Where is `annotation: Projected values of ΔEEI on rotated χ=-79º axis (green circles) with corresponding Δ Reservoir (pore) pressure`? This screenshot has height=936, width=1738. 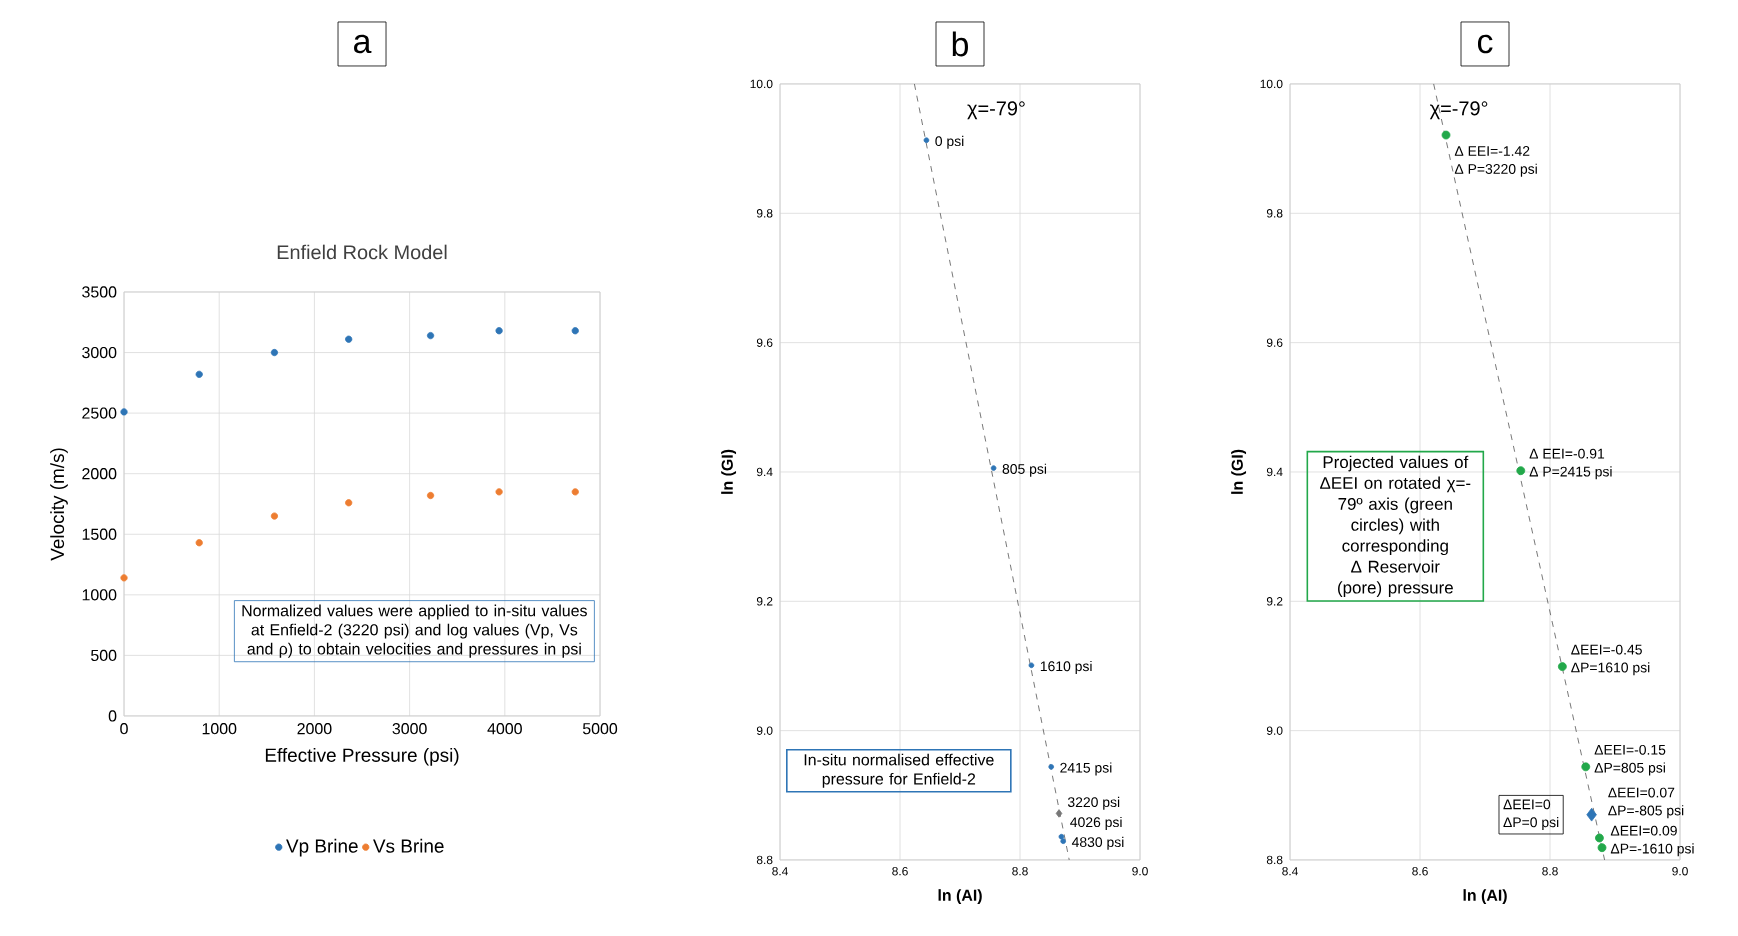
annotation: Projected values of ΔEEI on rotated χ=-79º axis (green circles) with corresponding Δ Reservoir (pore) pressure is located at coordinates (1395, 526).